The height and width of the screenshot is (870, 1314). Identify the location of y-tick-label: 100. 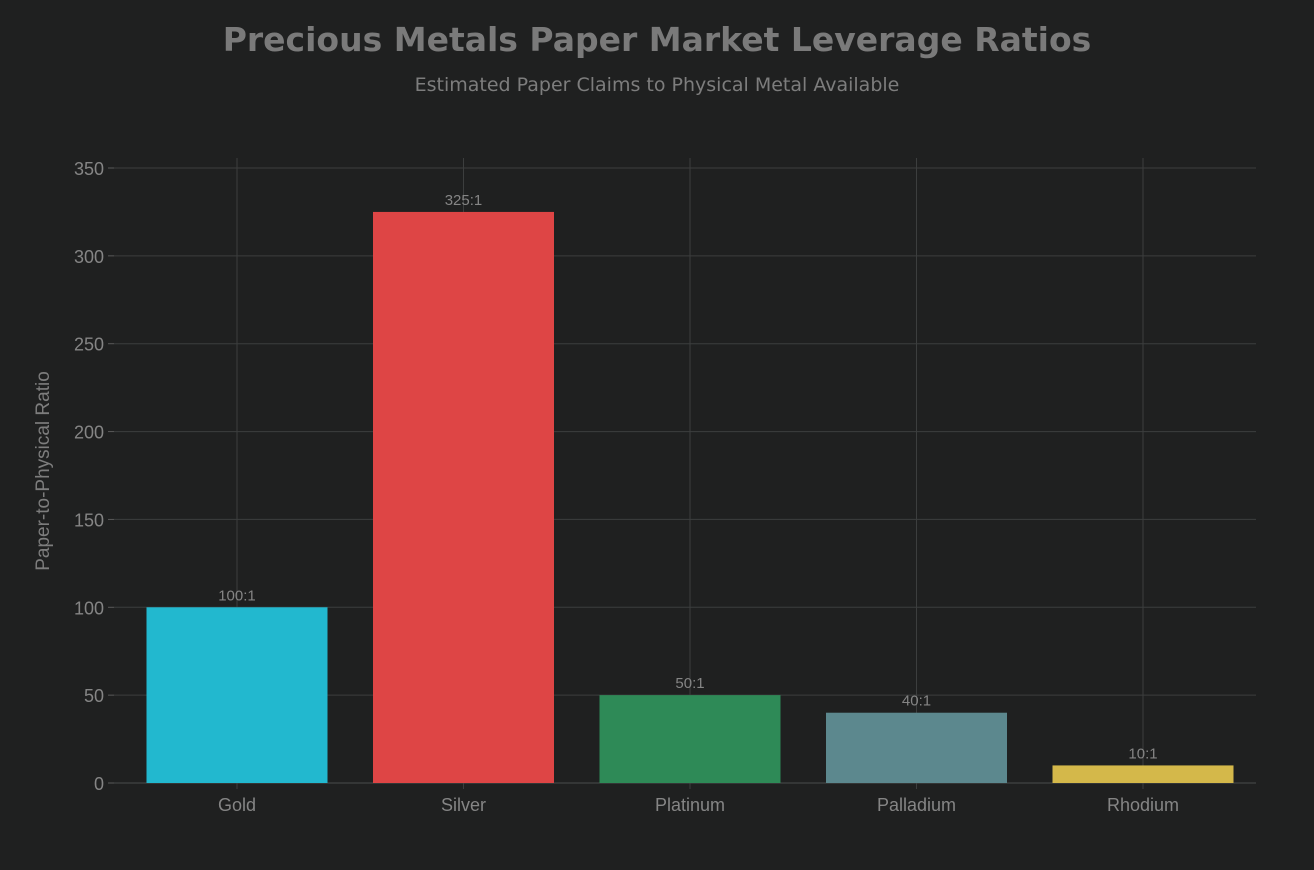
(89, 608).